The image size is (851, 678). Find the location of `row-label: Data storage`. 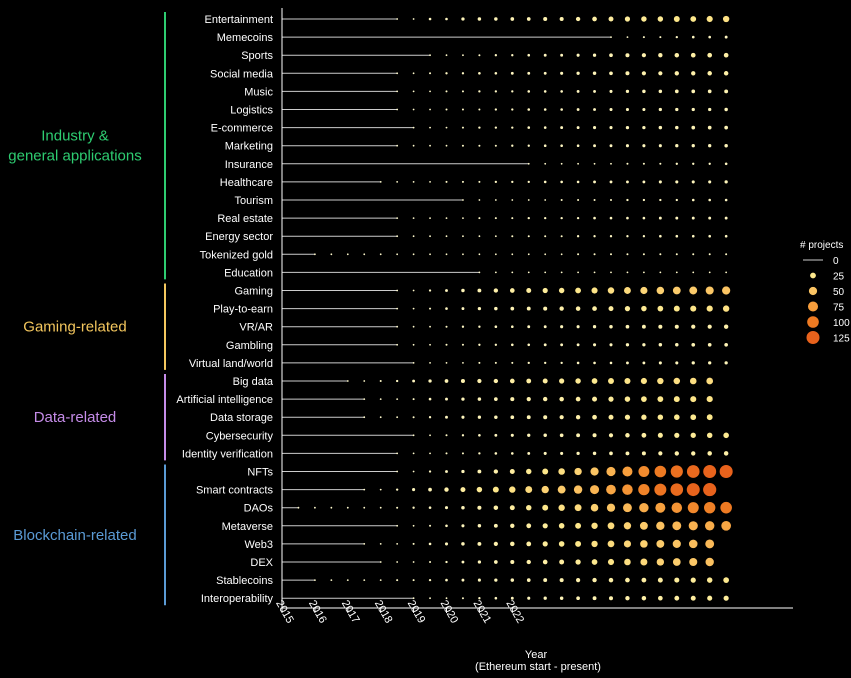

row-label: Data storage is located at coordinates (241, 418).